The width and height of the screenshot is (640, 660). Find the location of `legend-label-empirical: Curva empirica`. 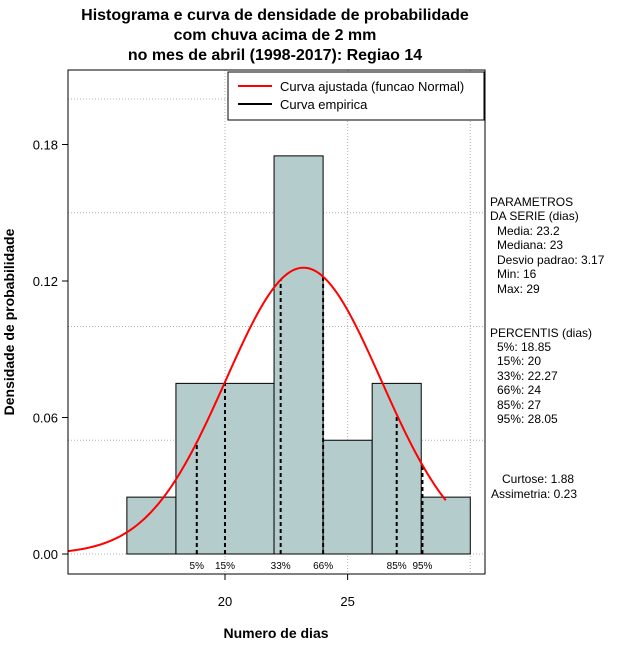

legend-label-empirical: Curva empirica is located at coordinates (324, 104).